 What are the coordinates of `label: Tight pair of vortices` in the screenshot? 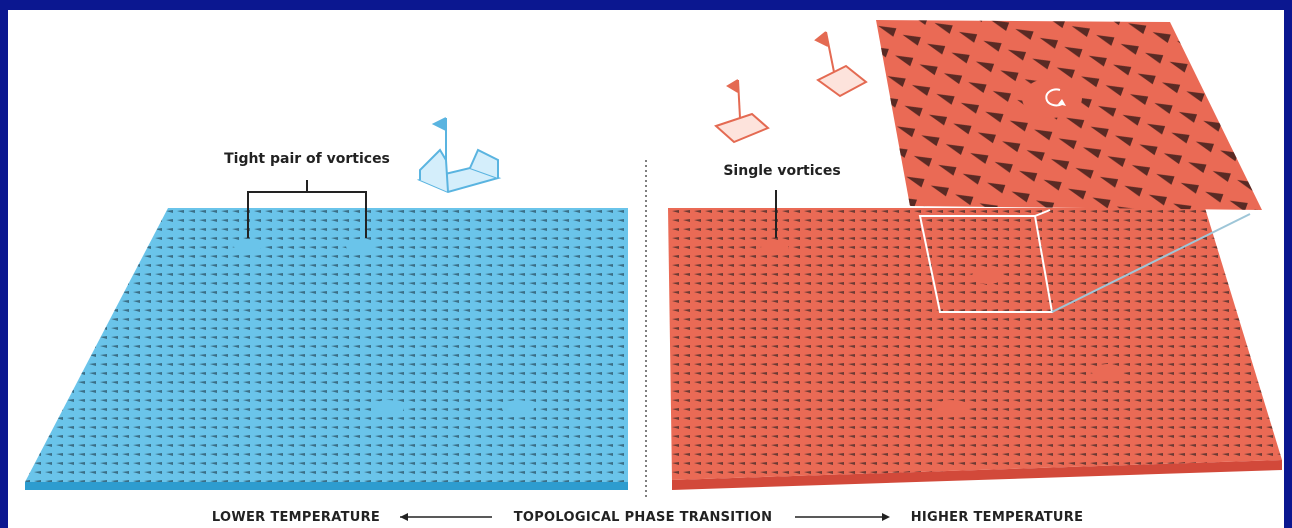 It's located at (307, 159).